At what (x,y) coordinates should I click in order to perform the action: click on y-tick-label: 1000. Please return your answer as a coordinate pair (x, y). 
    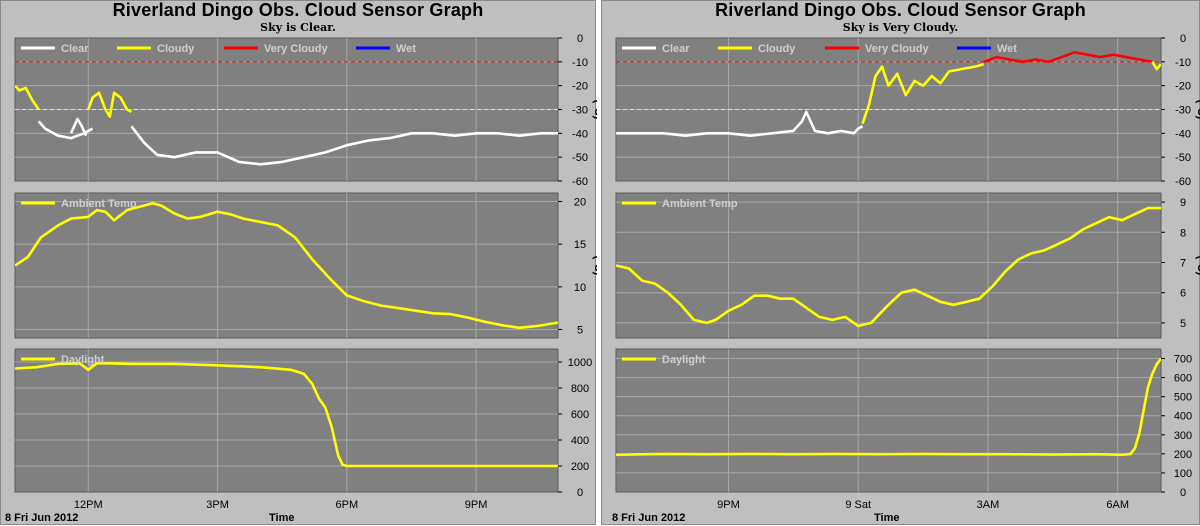
    Looking at the image, I should click on (580, 363).